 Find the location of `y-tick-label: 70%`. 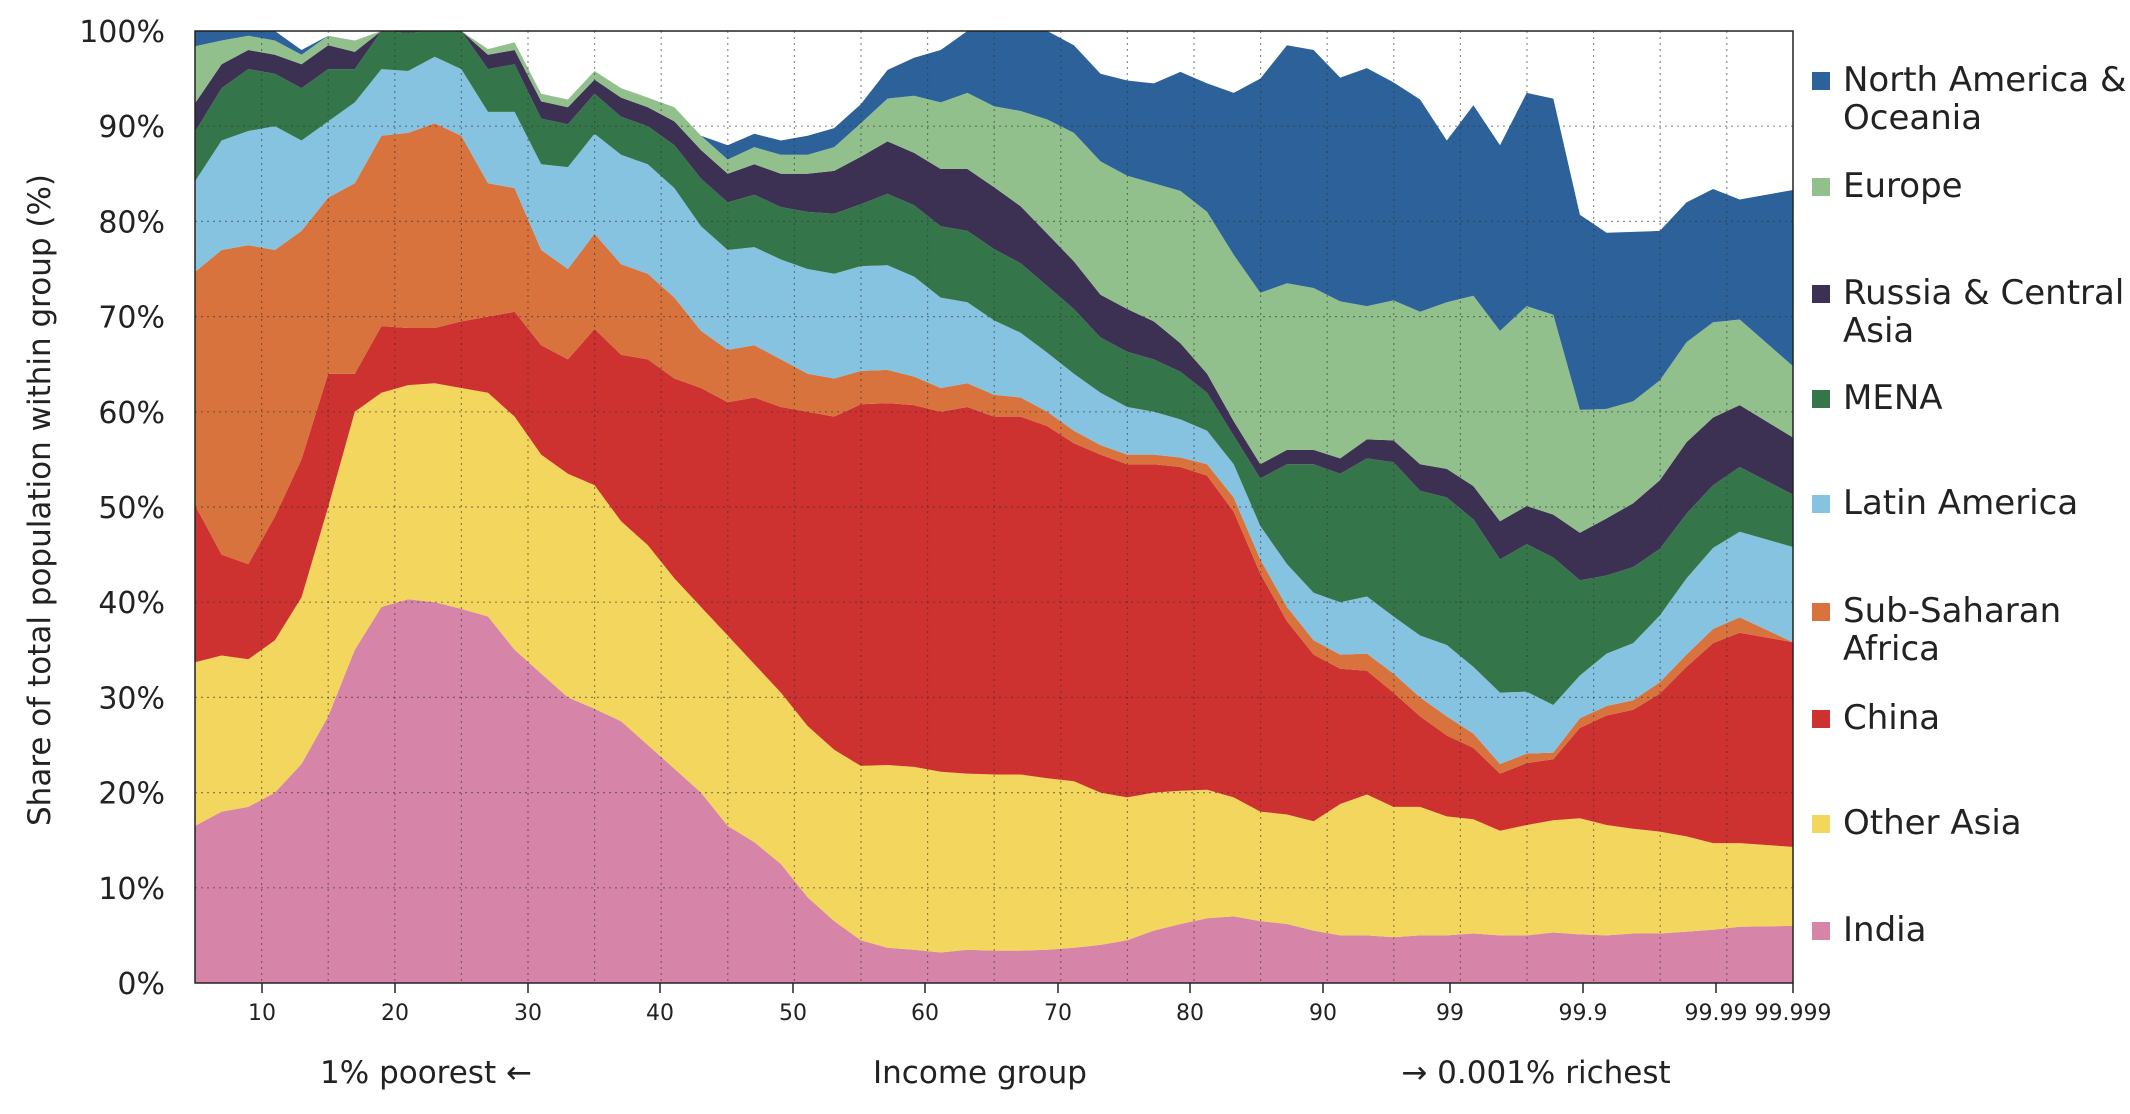

y-tick-label: 70% is located at coordinates (131, 318).